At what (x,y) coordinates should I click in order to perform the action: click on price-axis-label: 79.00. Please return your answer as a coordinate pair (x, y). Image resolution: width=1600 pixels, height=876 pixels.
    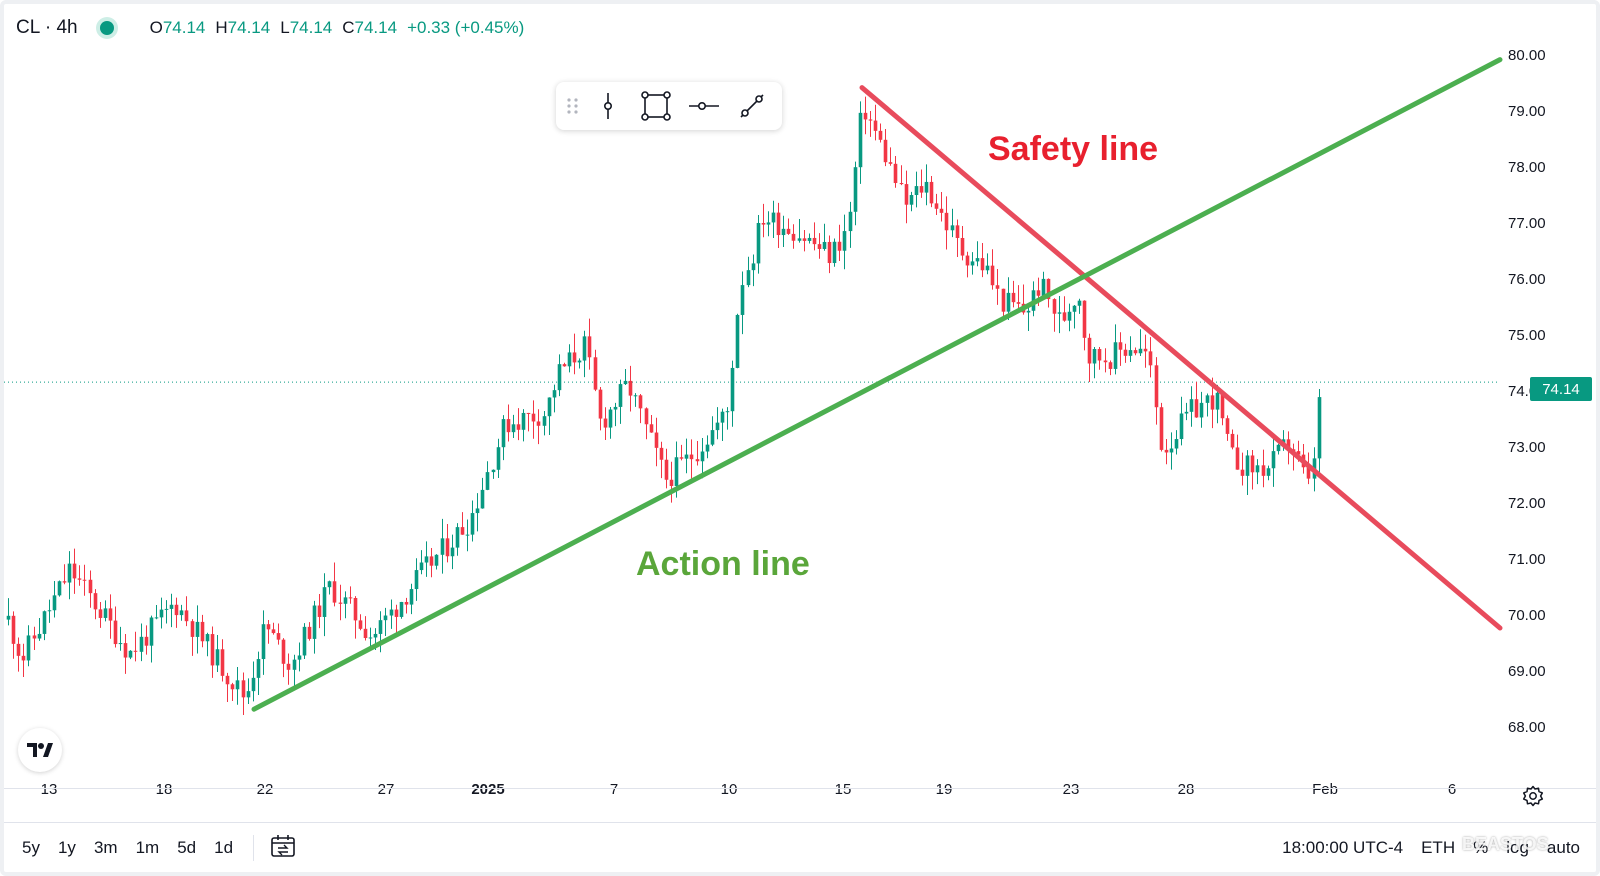
    Looking at the image, I should click on (1527, 111).